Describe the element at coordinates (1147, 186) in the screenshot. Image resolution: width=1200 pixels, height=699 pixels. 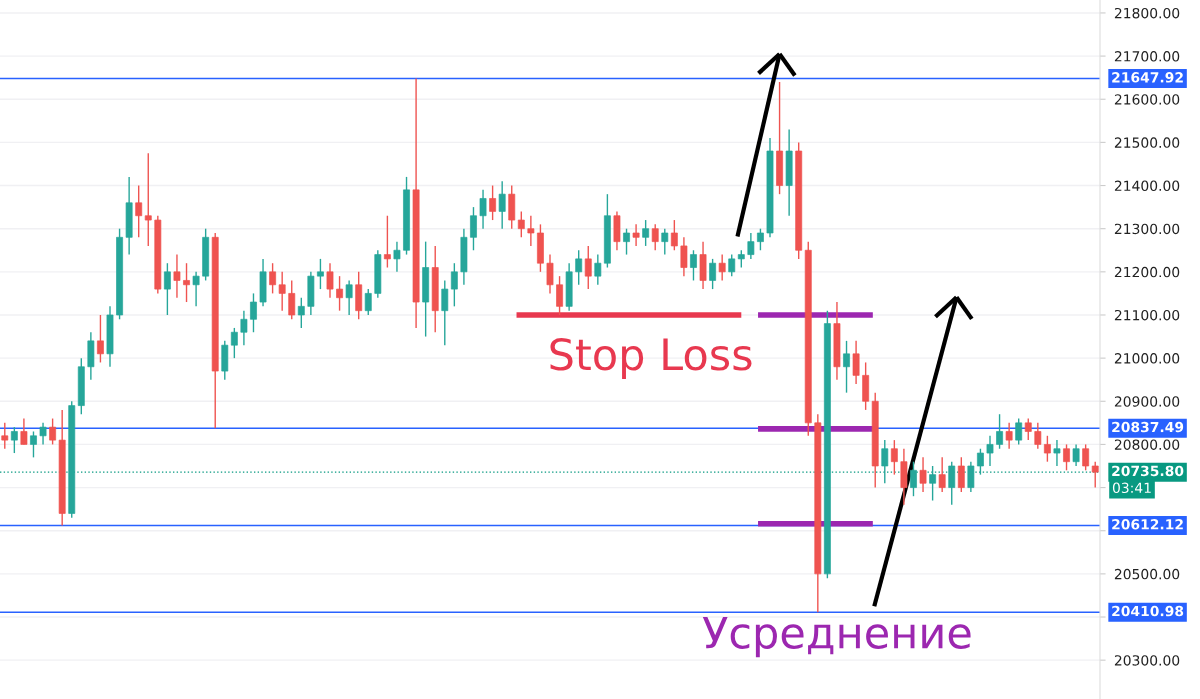
I see `y-tick-label: 21400.00` at that location.